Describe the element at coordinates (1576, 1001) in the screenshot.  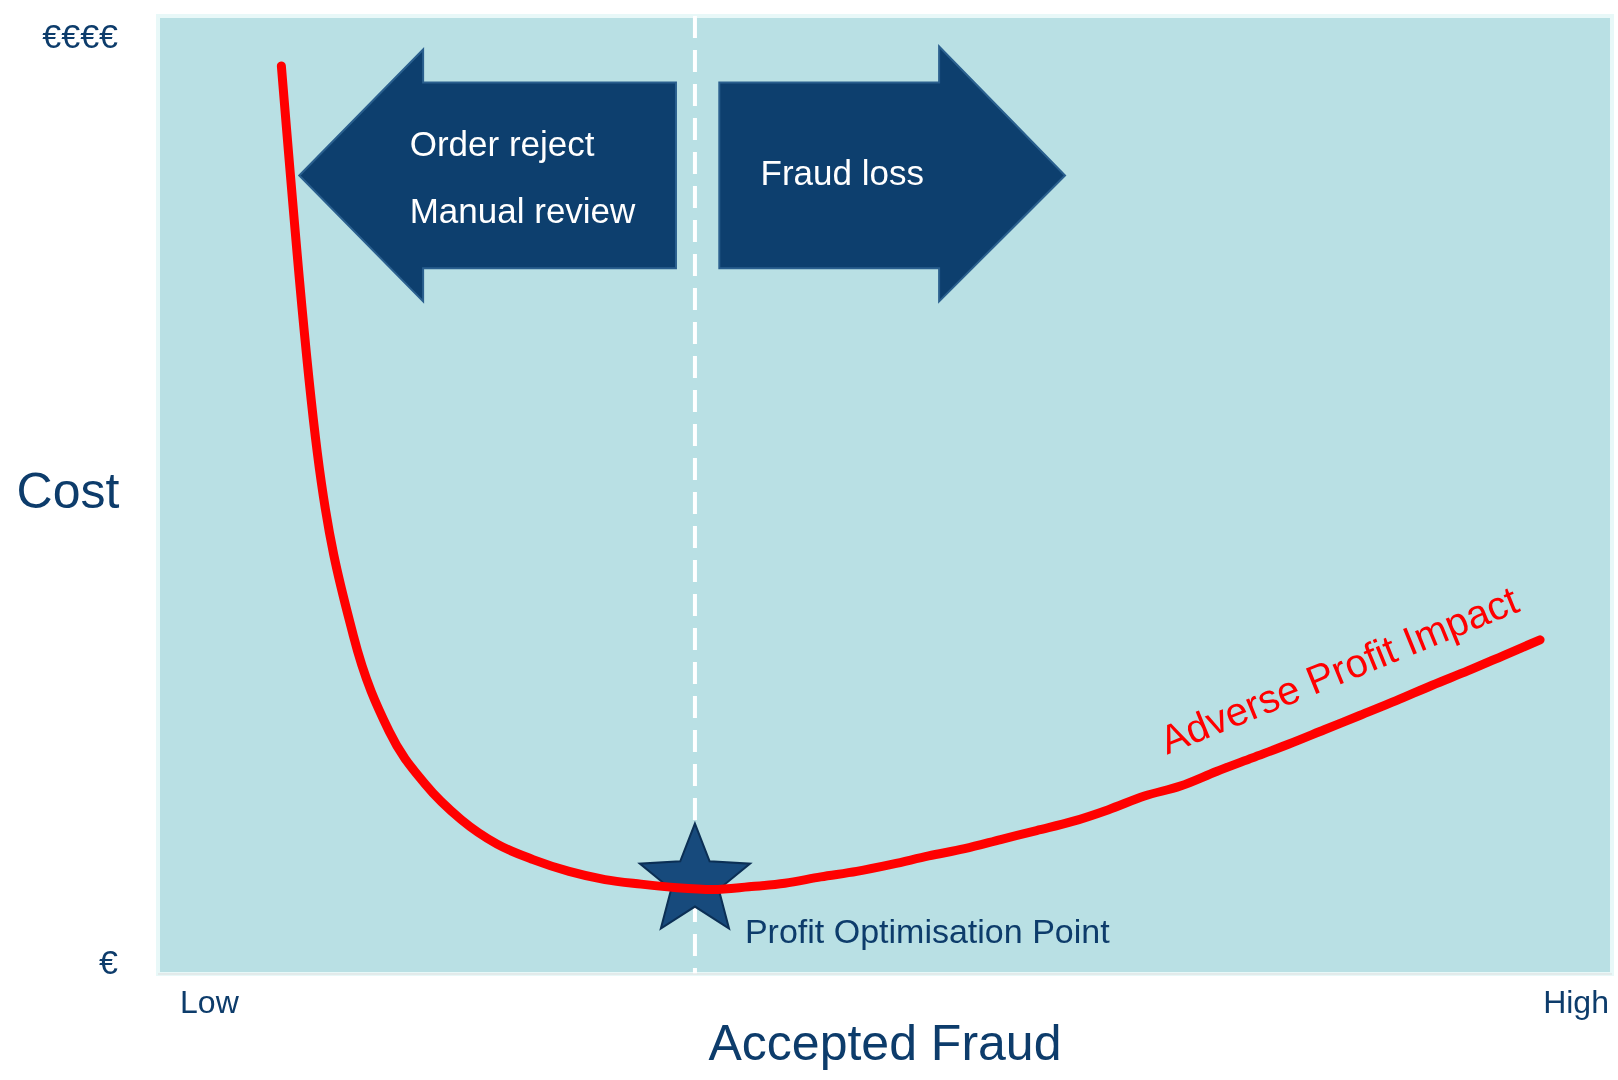
I see `x-tick-label: High` at that location.